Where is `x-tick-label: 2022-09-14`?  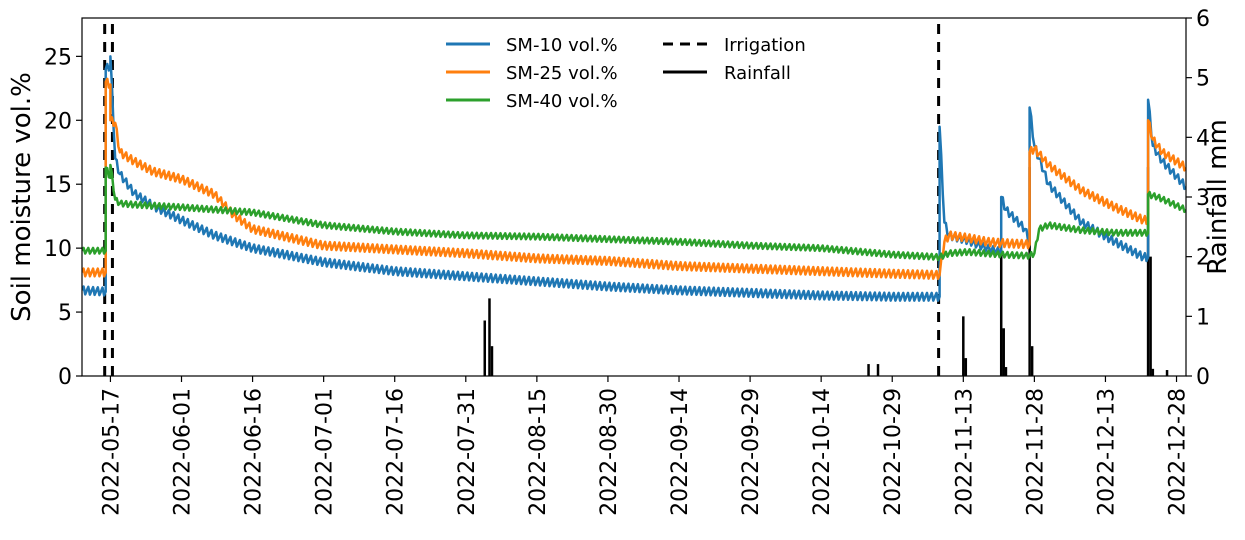 x-tick-label: 2022-09-14 is located at coordinates (680, 452).